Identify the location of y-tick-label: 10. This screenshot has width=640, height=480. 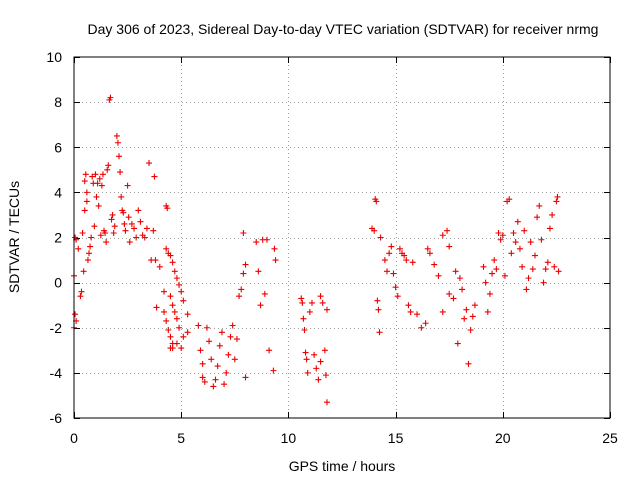
(54, 57).